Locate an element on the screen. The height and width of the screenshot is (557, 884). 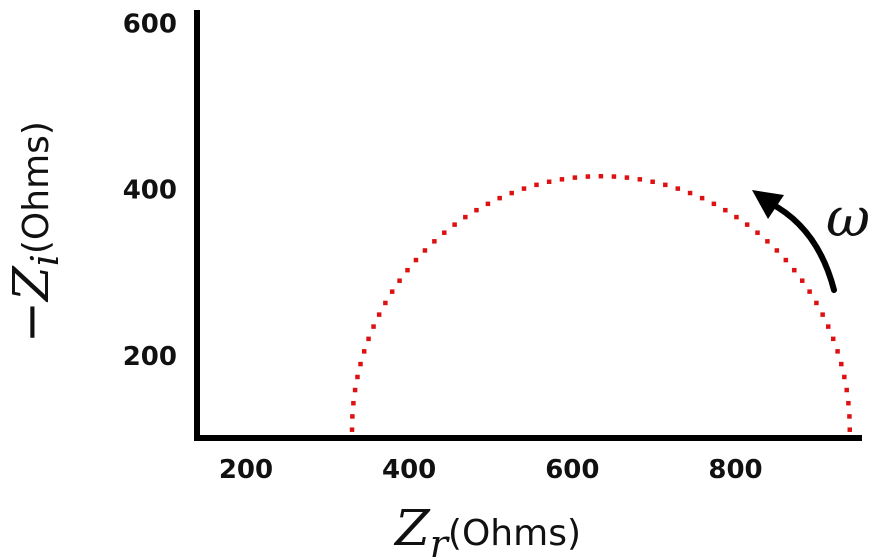
x-axis-label: Zr(Ohms) is located at coordinates (487, 528).